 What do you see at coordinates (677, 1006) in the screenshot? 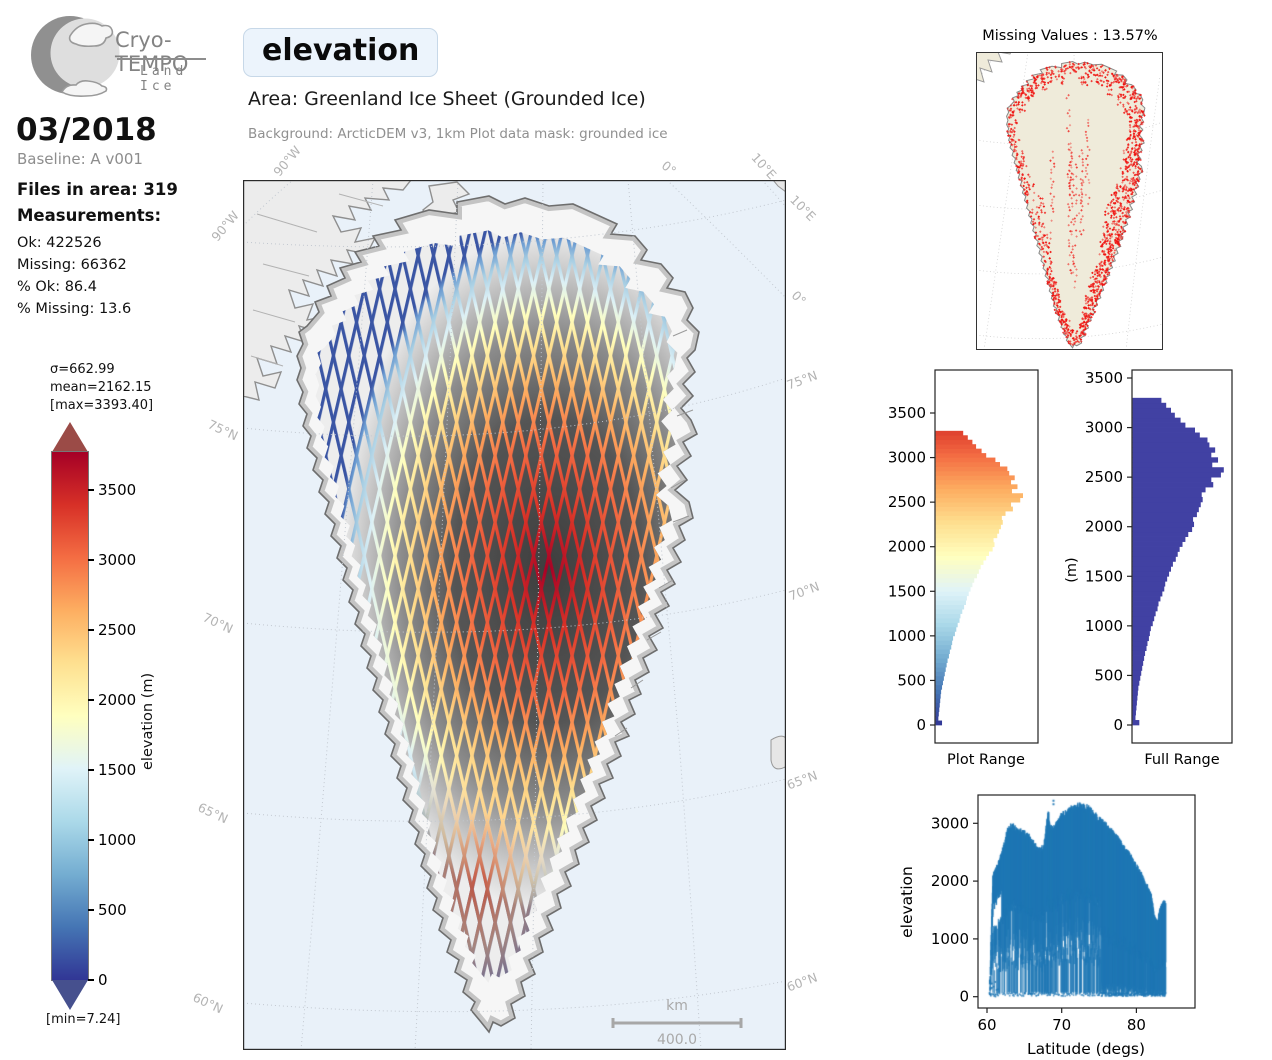
I see `scalebar-unit-label: km` at bounding box center [677, 1006].